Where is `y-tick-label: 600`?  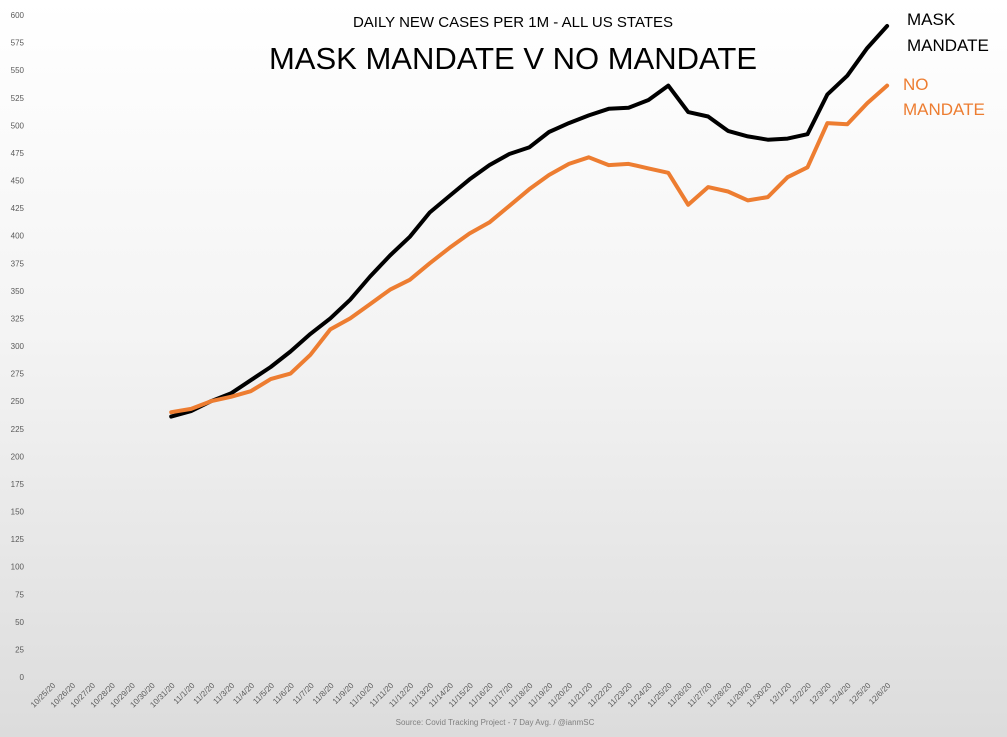
y-tick-label: 600 is located at coordinates (18, 15).